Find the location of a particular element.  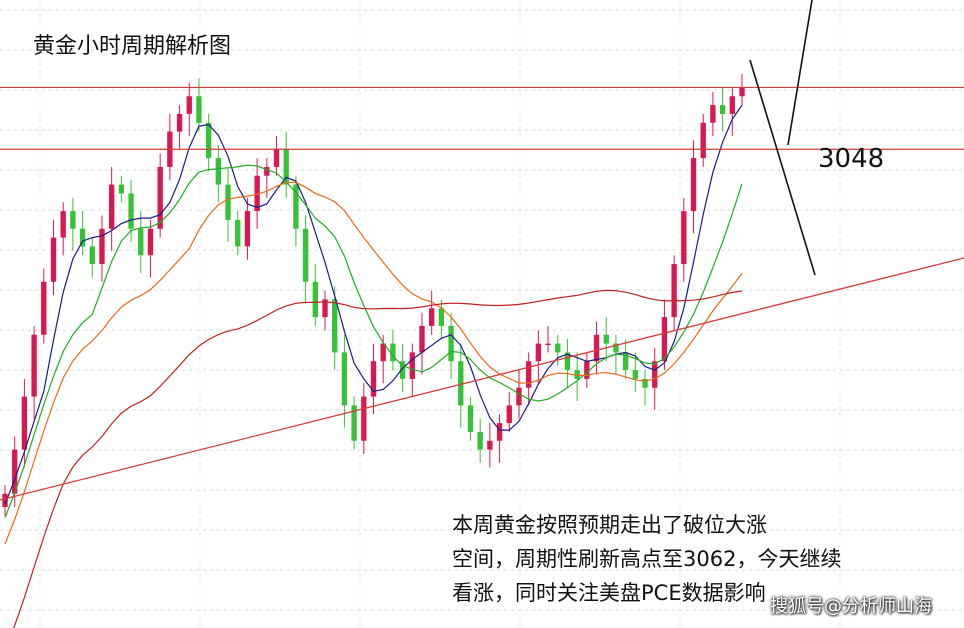

note-line: 本周黄金按照预期走出了破位大涨 is located at coordinates (609, 525).